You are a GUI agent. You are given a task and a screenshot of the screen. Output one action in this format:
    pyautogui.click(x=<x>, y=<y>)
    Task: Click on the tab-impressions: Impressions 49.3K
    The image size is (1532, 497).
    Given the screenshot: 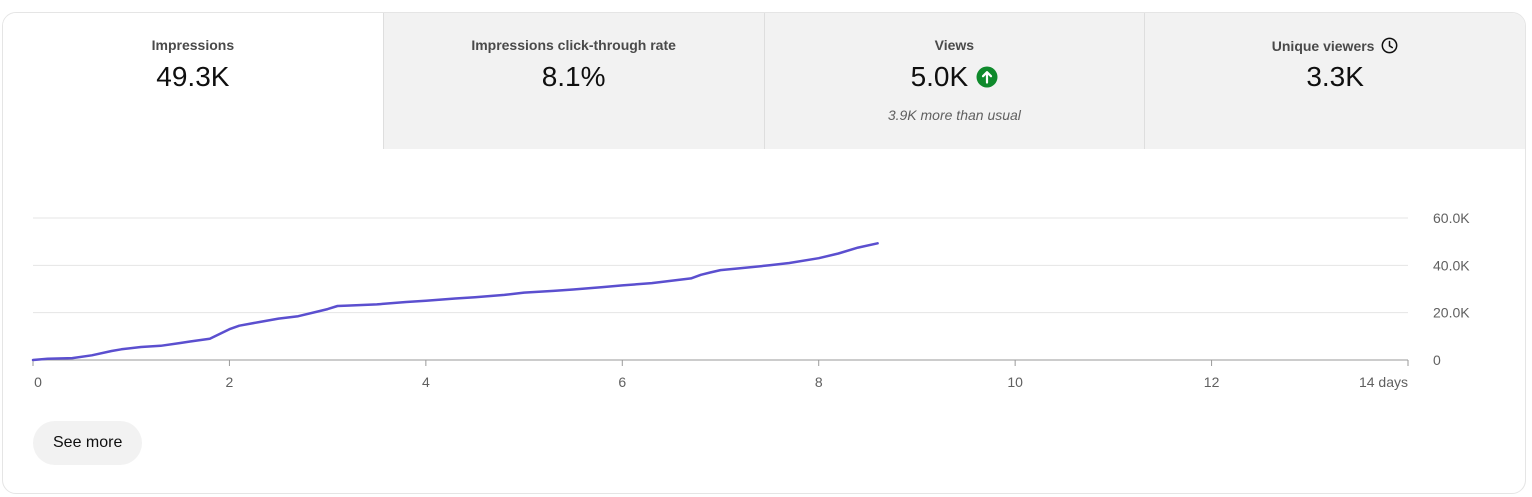 What is the action you would take?
    pyautogui.click(x=193, y=81)
    